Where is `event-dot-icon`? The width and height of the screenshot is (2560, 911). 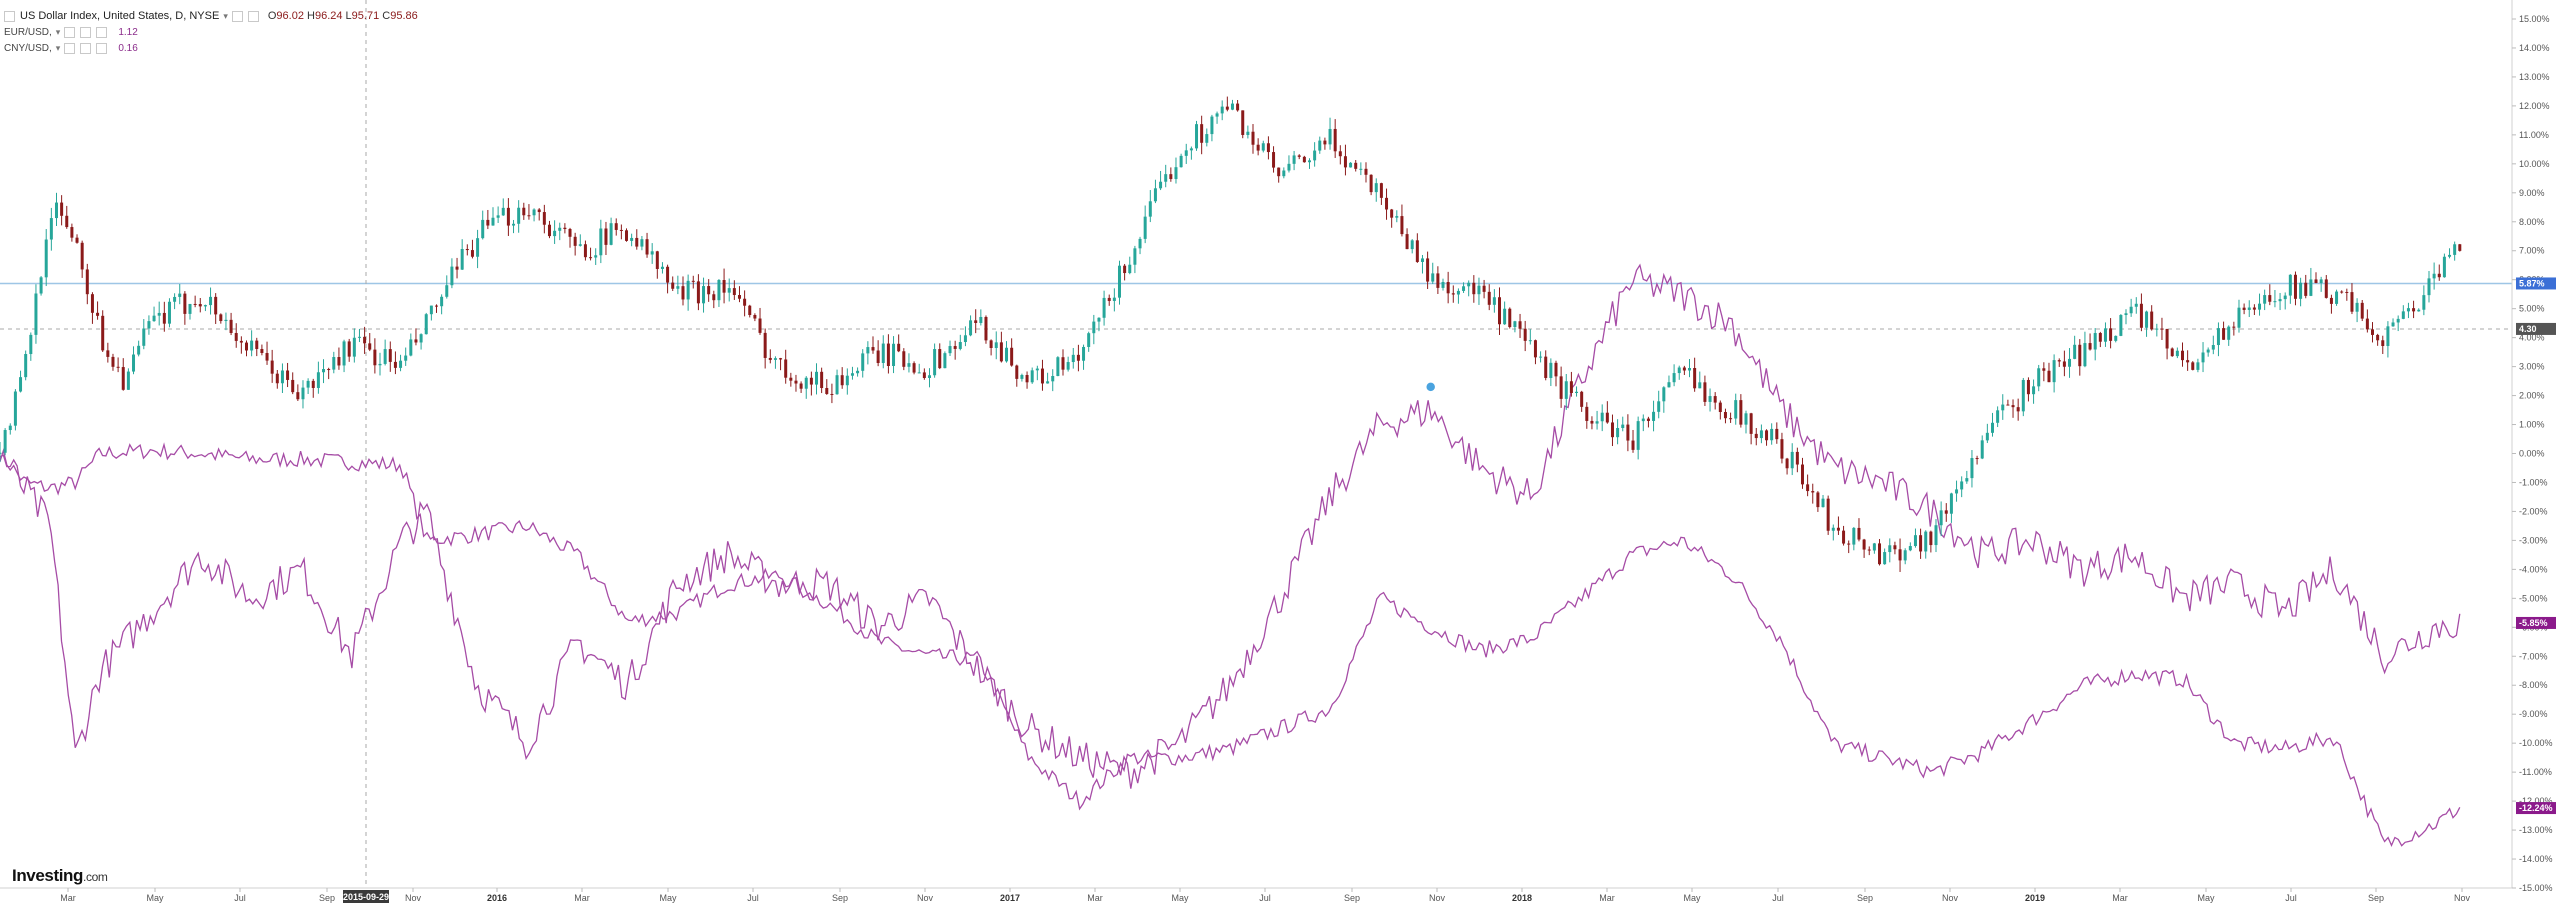
event-dot-icon is located at coordinates (1430, 387).